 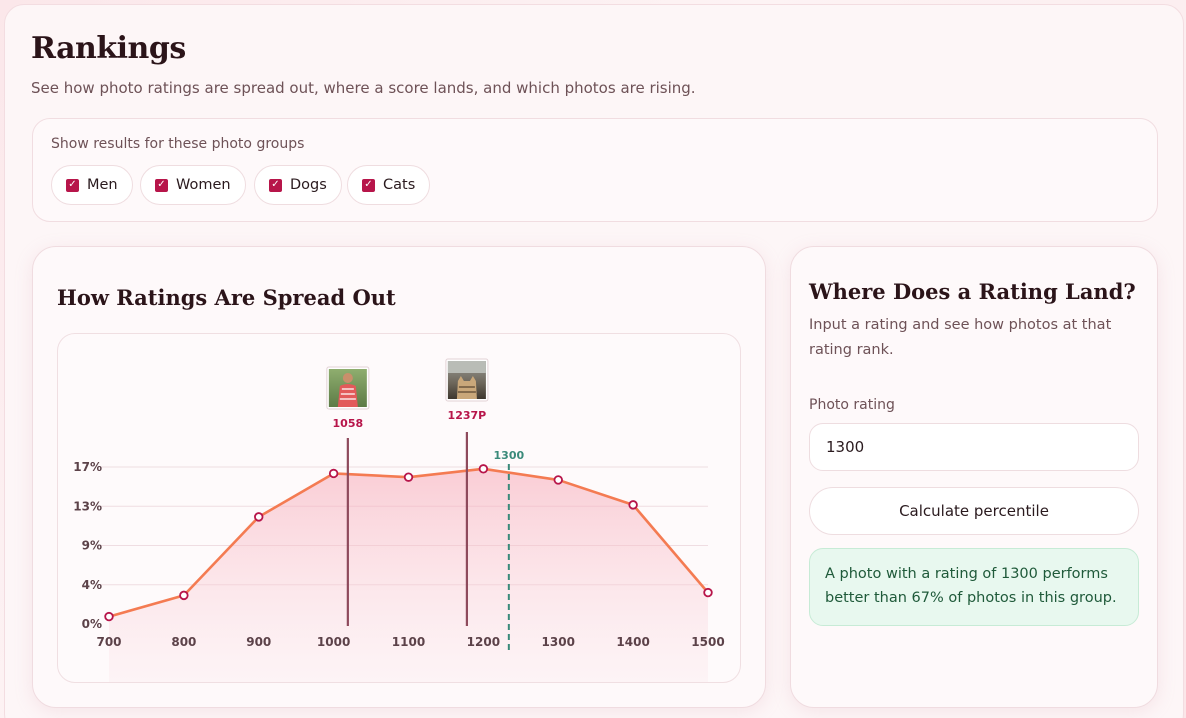 What do you see at coordinates (92, 546) in the screenshot?
I see `y-tick-label: 9%` at bounding box center [92, 546].